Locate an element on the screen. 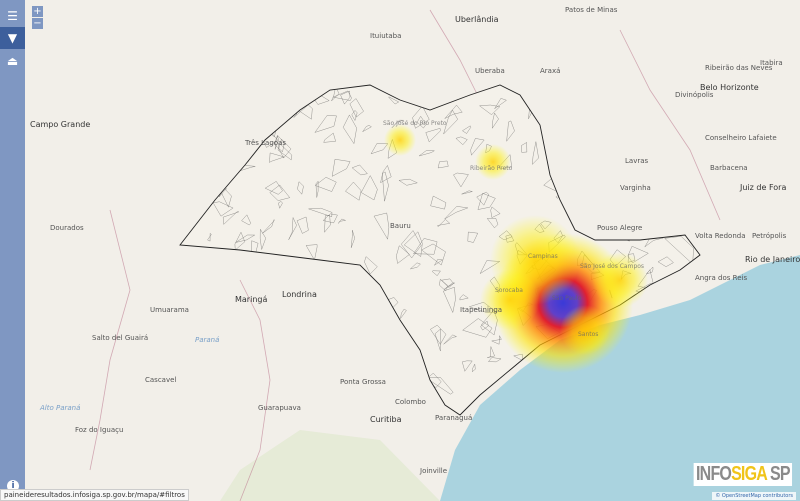 This screenshot has height=501, width=800. filter-icon: ▼ is located at coordinates (12, 38).